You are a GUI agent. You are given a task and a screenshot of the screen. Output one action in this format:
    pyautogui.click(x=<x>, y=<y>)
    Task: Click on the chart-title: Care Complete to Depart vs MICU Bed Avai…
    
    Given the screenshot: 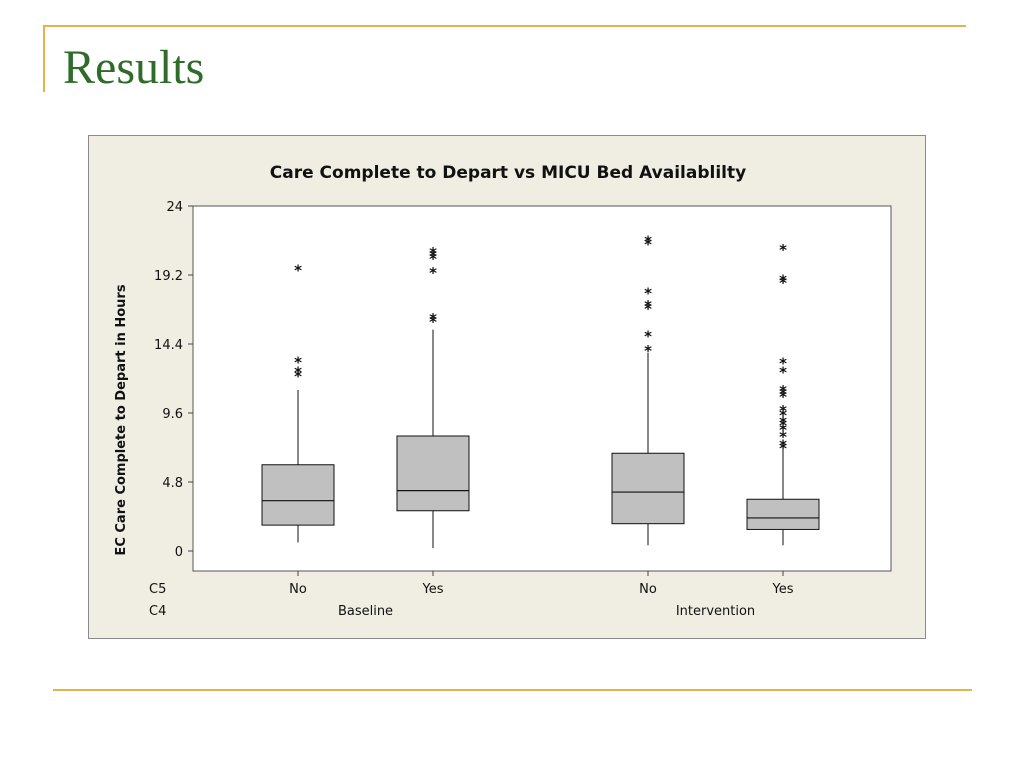 What is the action you would take?
    pyautogui.click(x=508, y=173)
    